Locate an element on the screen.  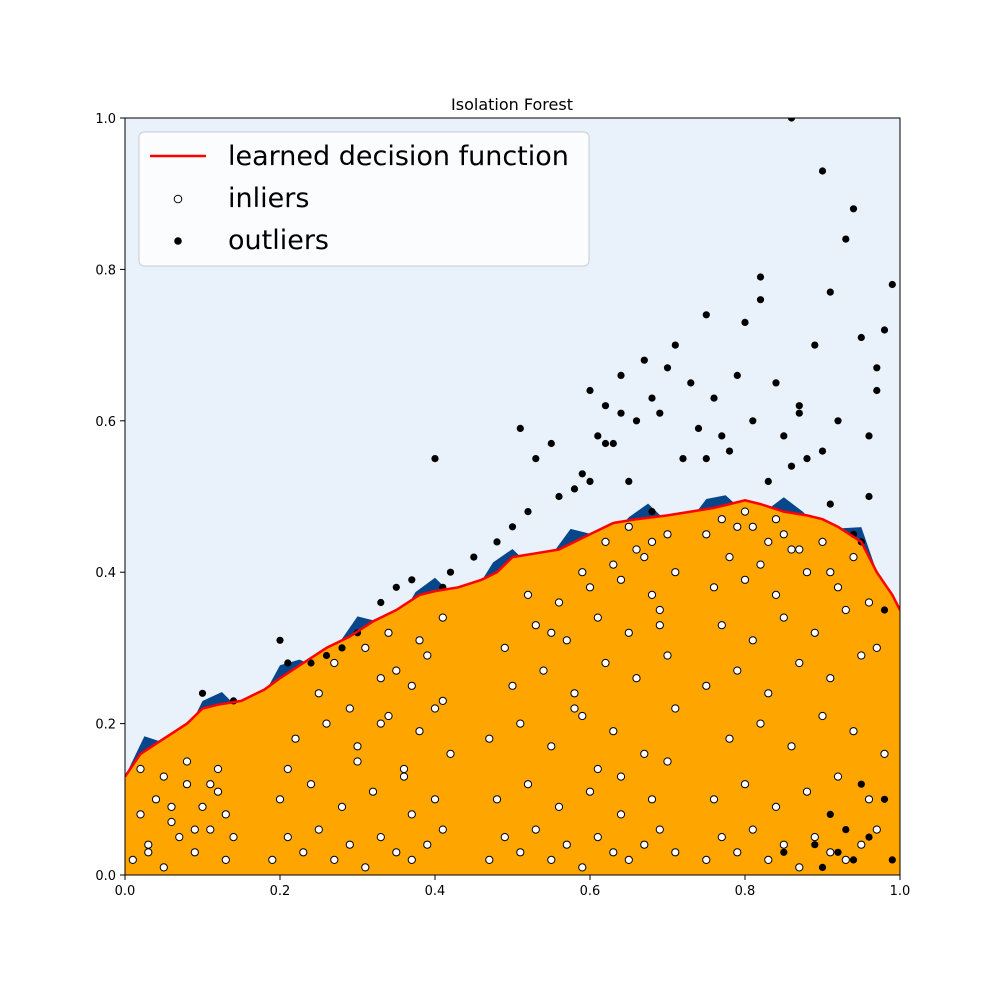
x-tick-label: 0.0 is located at coordinates (125, 891).